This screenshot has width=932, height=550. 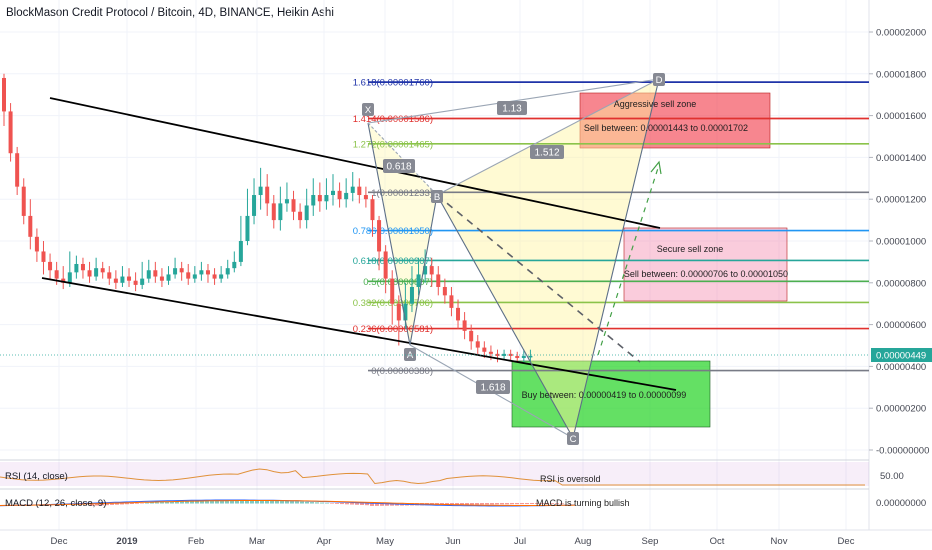 I want to click on fib-level-label: 1.272(0.00001465), so click(x=393, y=144).